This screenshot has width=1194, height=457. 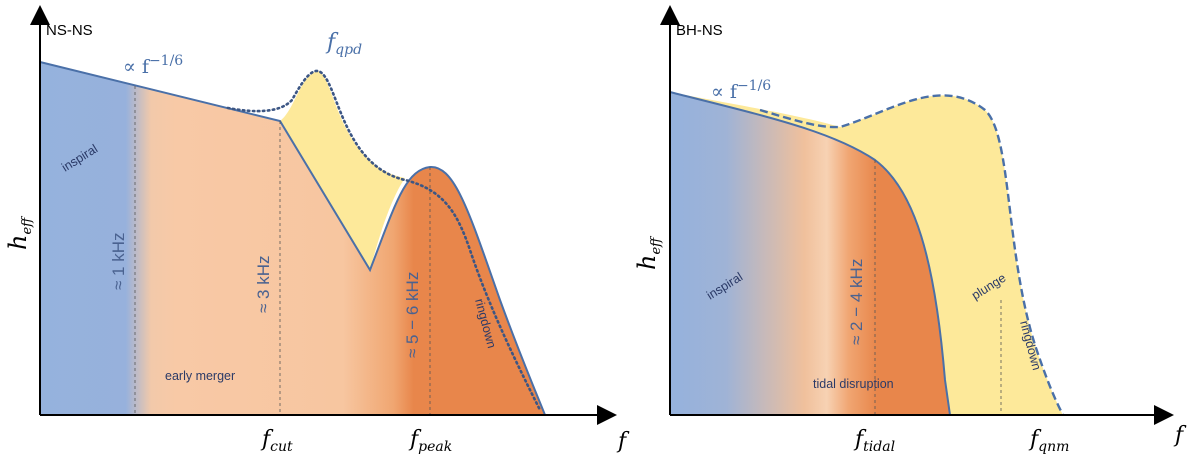 I want to click on bh-ns-tidal-disruption-label: tidal disruption, so click(x=853, y=384).